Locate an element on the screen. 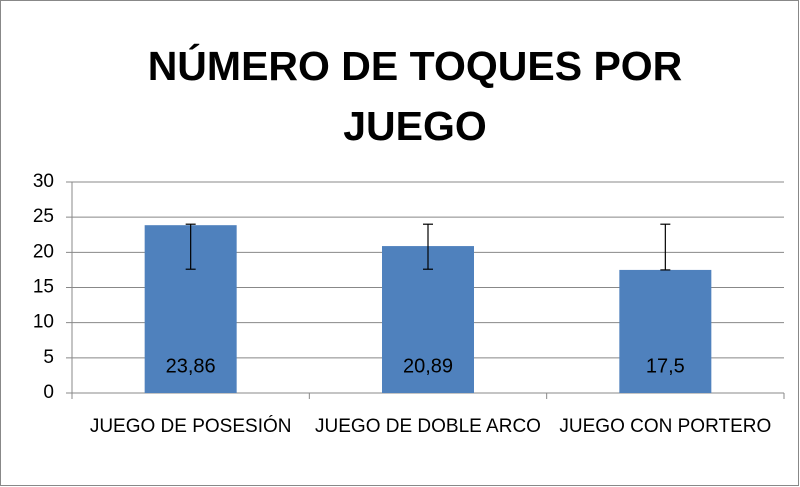 The image size is (800, 487). y-tick-label: 25 is located at coordinates (43, 216).